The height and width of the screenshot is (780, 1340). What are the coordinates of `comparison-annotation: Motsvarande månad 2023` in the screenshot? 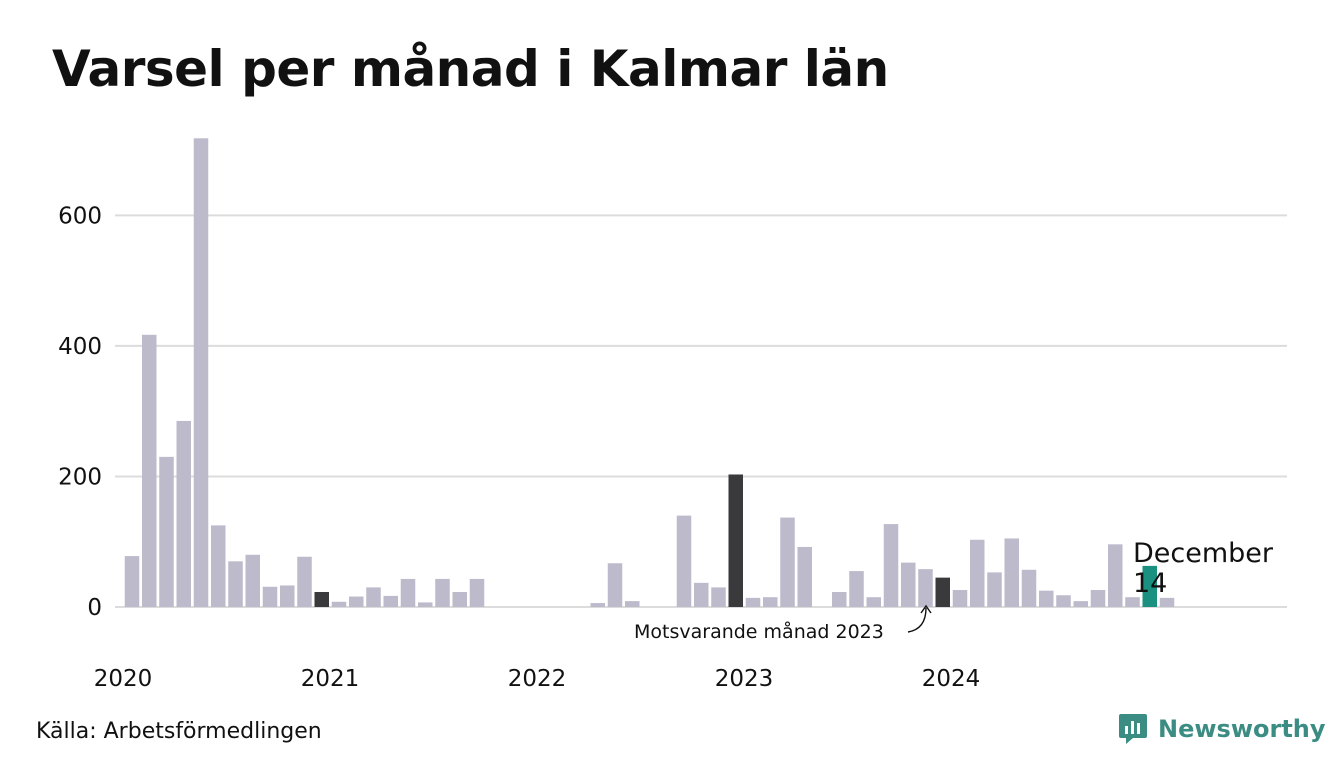 It's located at (759, 631).